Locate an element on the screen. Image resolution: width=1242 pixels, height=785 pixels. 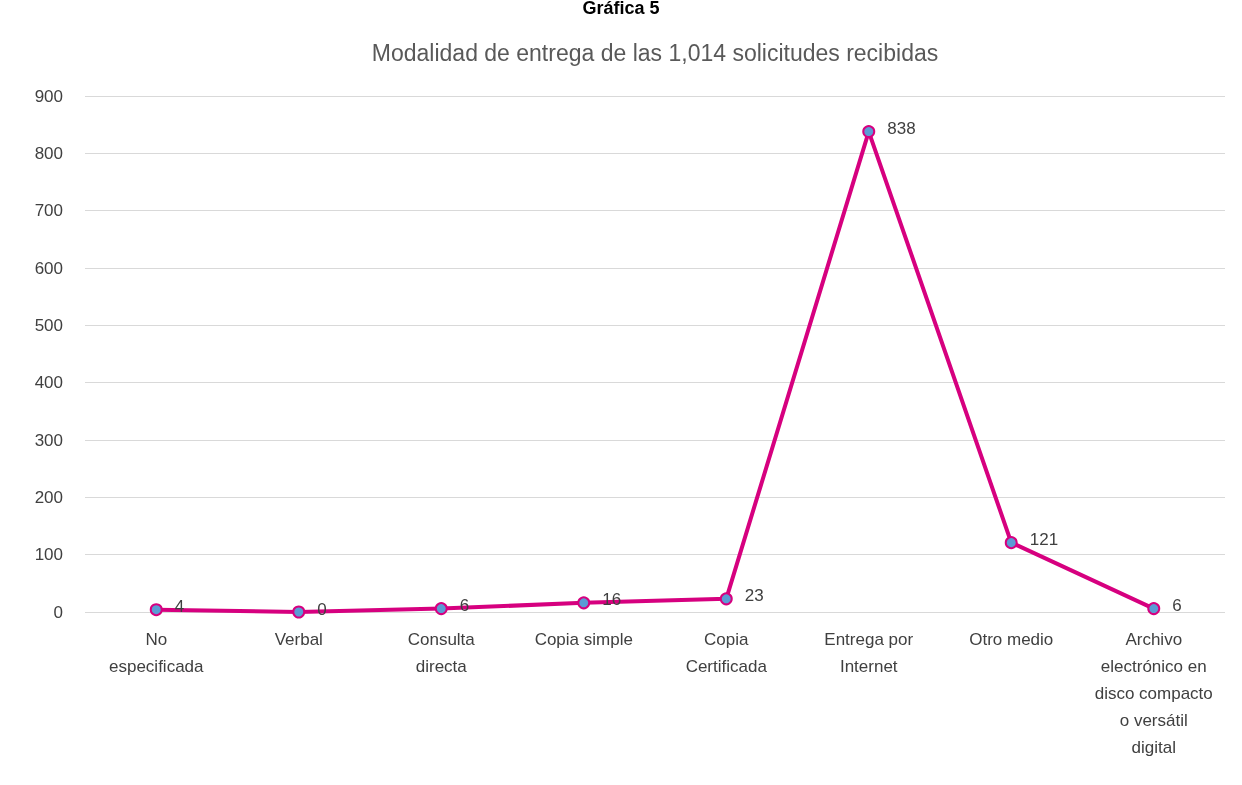
data-label: 0 is located at coordinates (322, 609).